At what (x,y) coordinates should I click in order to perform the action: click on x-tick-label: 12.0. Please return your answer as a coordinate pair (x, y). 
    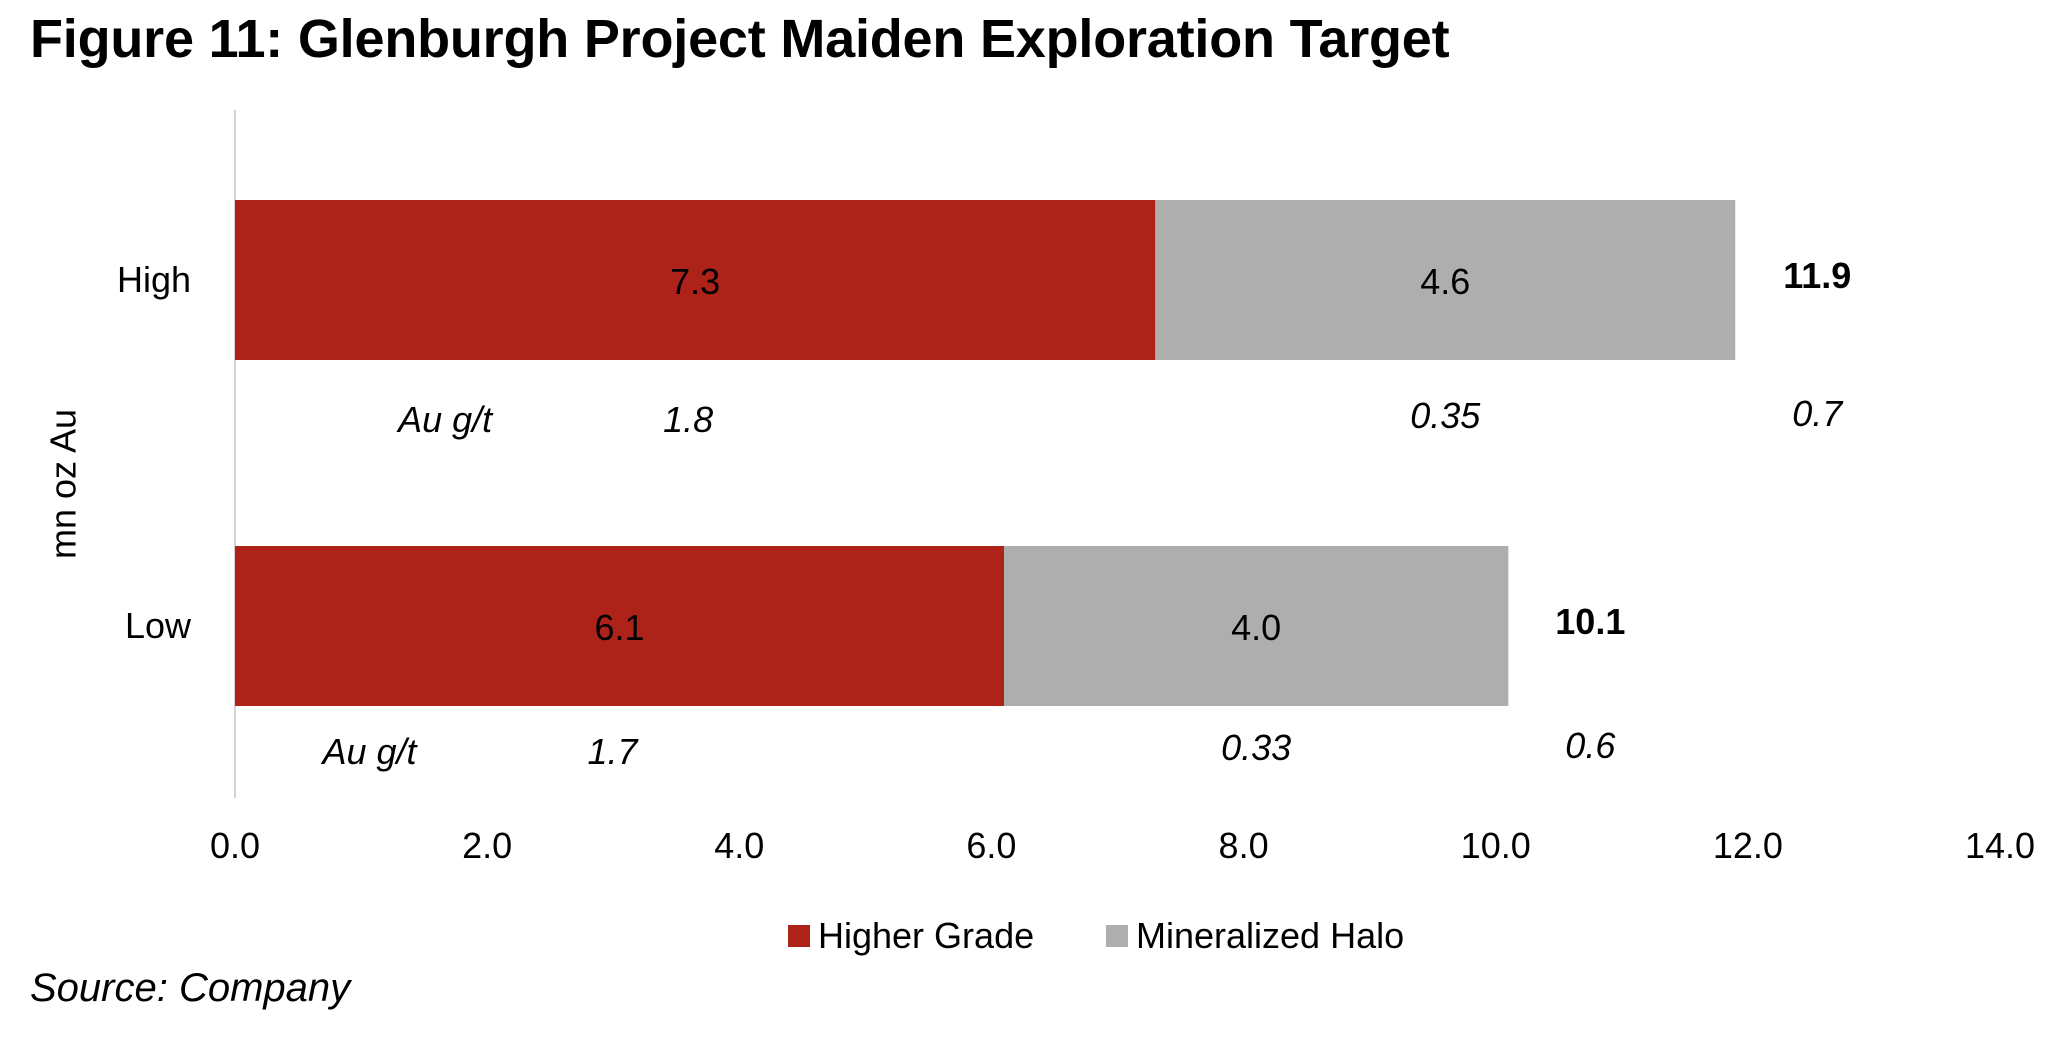
    Looking at the image, I should click on (1748, 845).